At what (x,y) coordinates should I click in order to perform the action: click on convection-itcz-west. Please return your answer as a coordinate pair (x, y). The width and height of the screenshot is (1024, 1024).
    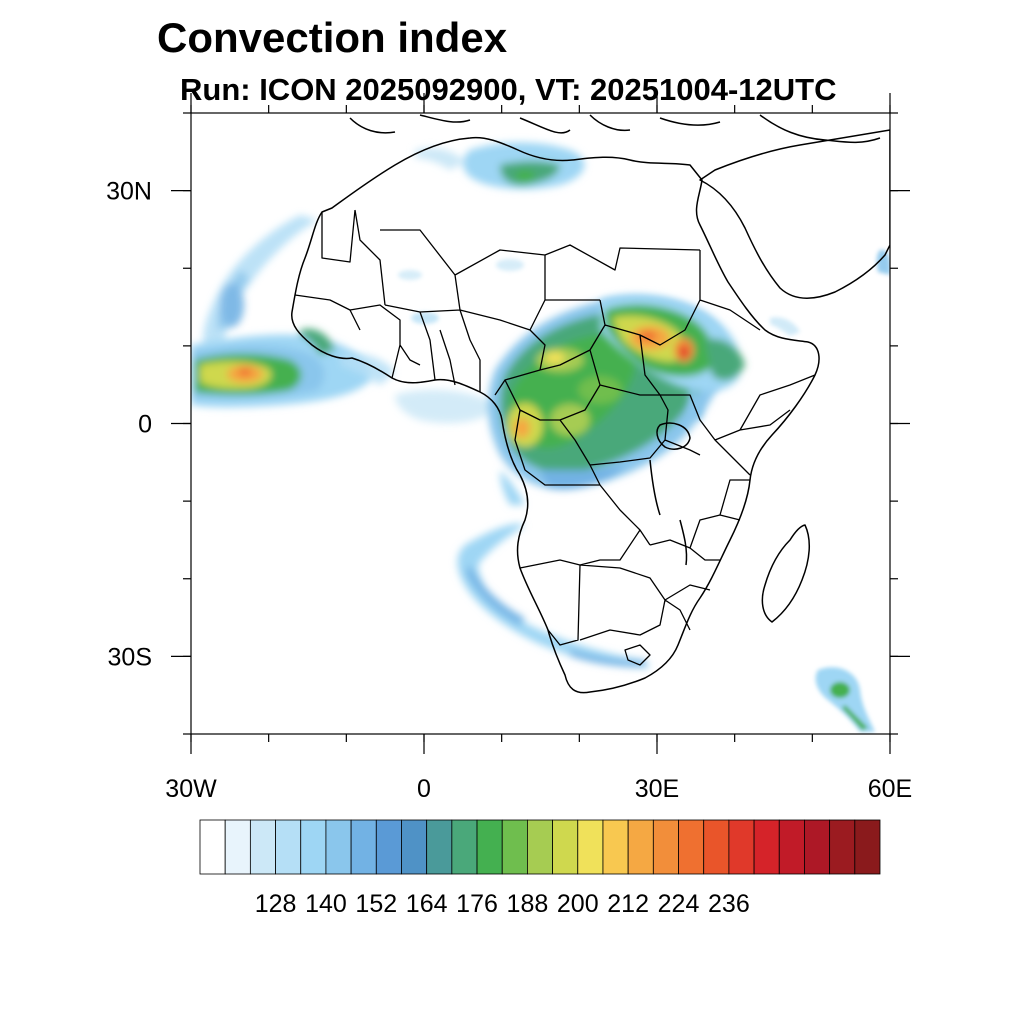
    Looking at the image, I should click on (281, 368).